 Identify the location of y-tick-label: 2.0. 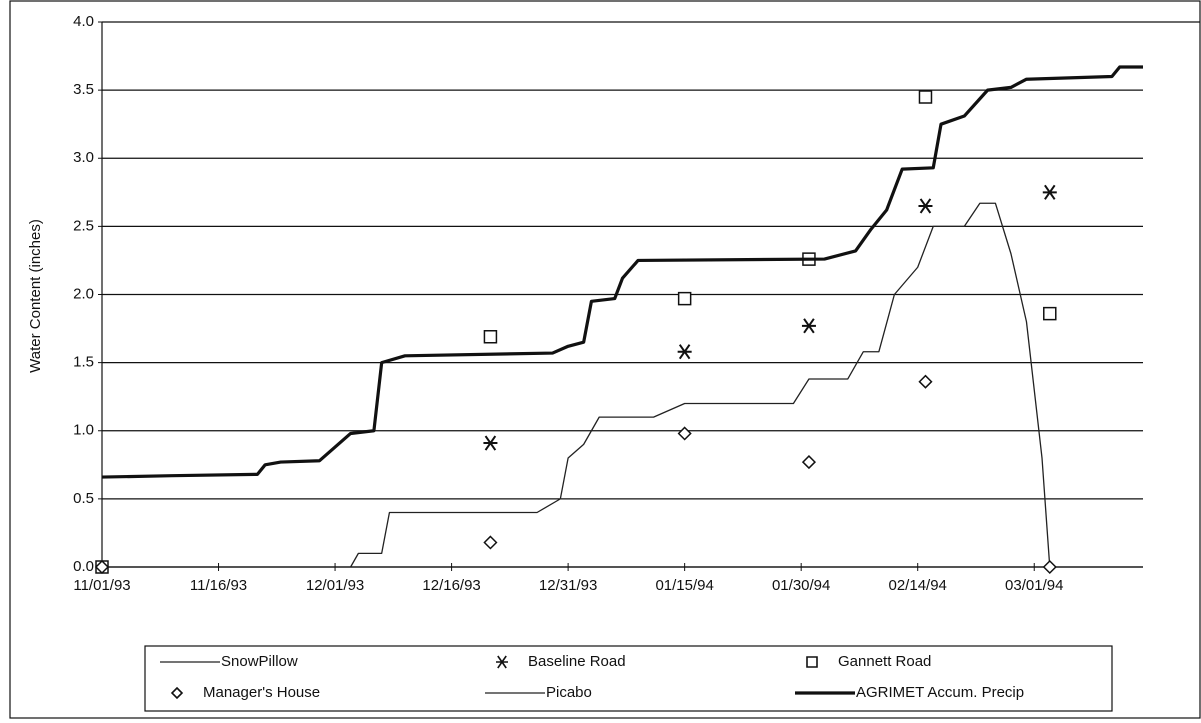
(83, 293).